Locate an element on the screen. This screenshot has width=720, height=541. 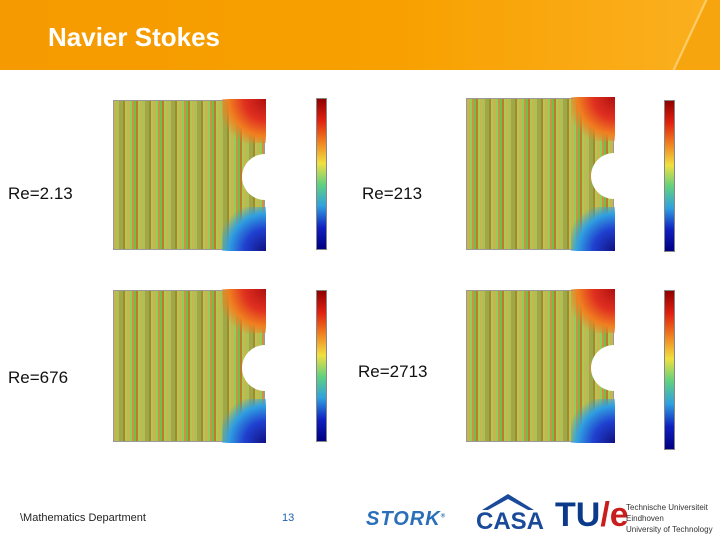
department-label: \Mathematics Department is located at coordinates (83, 518).